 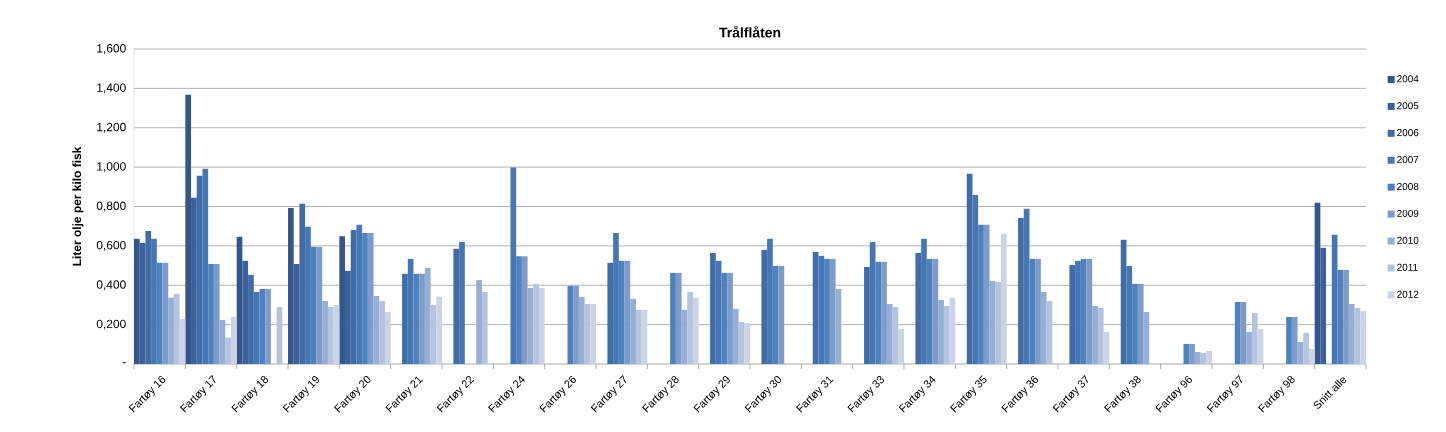 What do you see at coordinates (111, 49) in the screenshot?
I see `y-tick-label: 1,600` at bounding box center [111, 49].